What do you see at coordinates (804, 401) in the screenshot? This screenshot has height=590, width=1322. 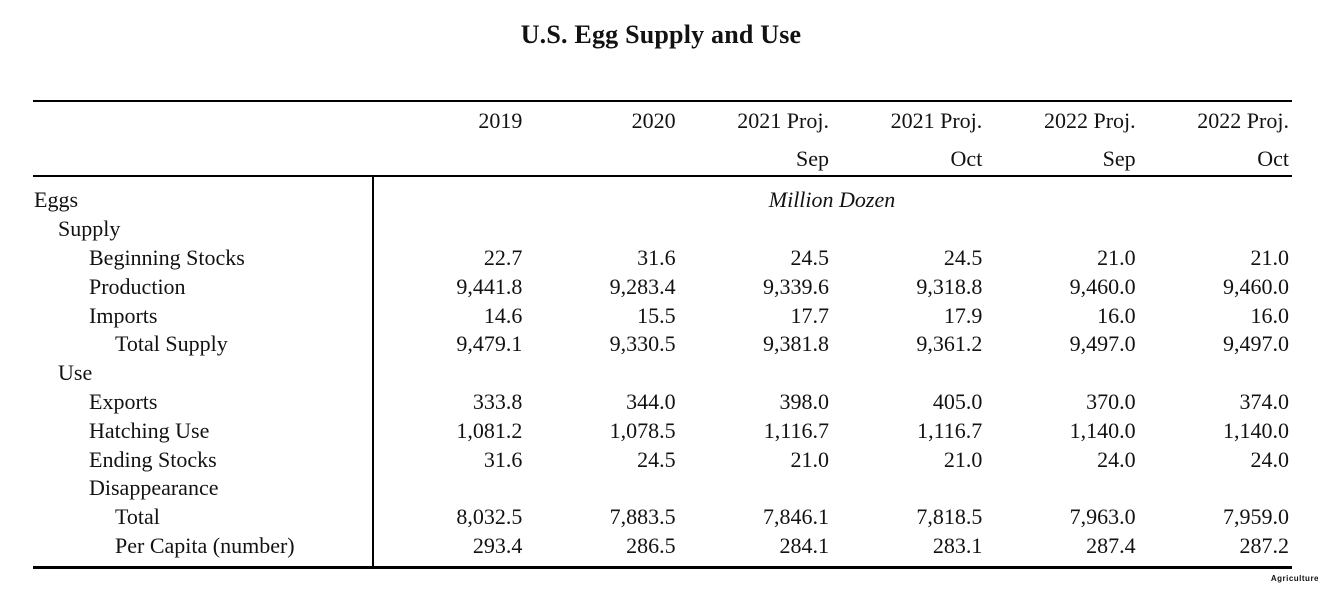 I see `cell-value: 398.0` at bounding box center [804, 401].